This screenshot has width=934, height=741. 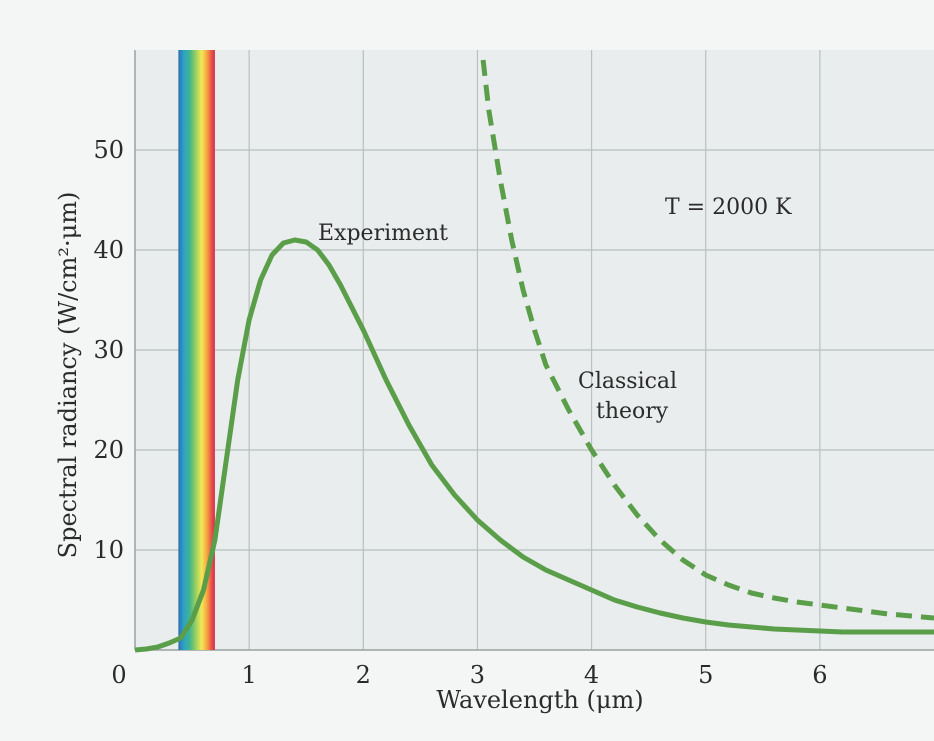 I want to click on temperature-annotation: T = 2000 K, so click(x=728, y=207).